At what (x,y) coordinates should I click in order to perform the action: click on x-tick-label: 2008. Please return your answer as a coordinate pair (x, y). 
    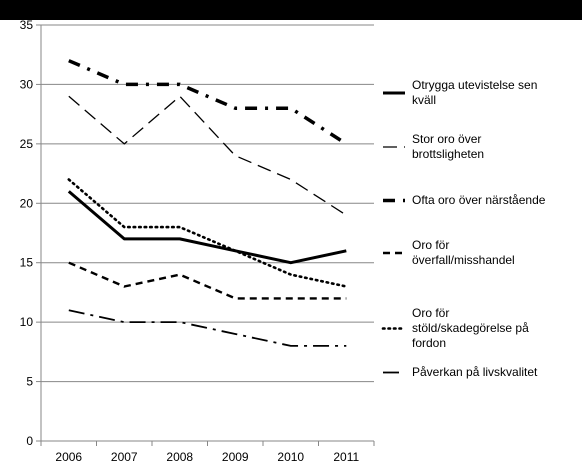
    Looking at the image, I should click on (179, 457).